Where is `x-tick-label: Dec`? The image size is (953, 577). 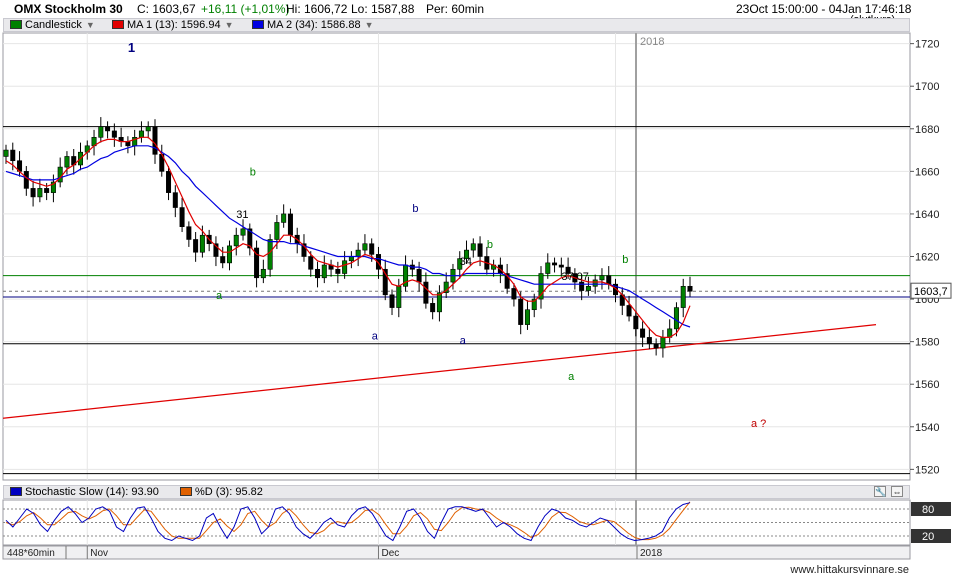
x-tick-label: Dec is located at coordinates (390, 553).